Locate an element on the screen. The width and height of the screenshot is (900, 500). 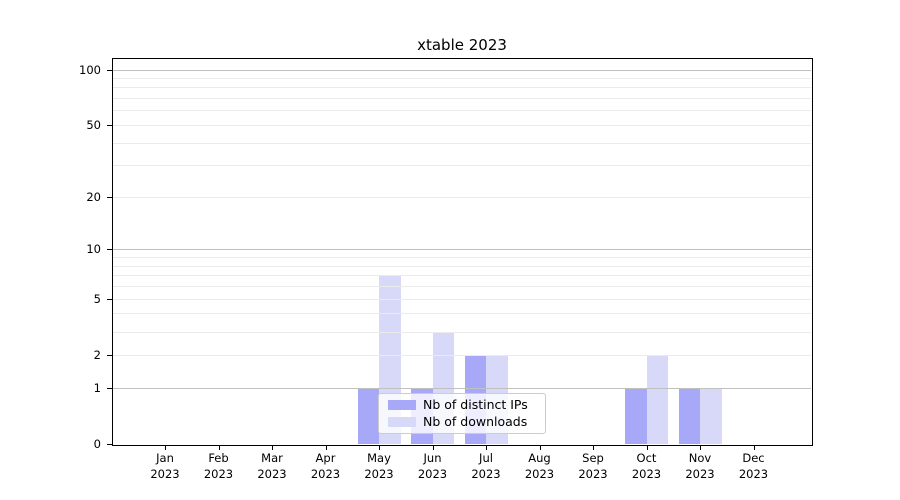
y-tick-label: 0 is located at coordinates (97, 444).